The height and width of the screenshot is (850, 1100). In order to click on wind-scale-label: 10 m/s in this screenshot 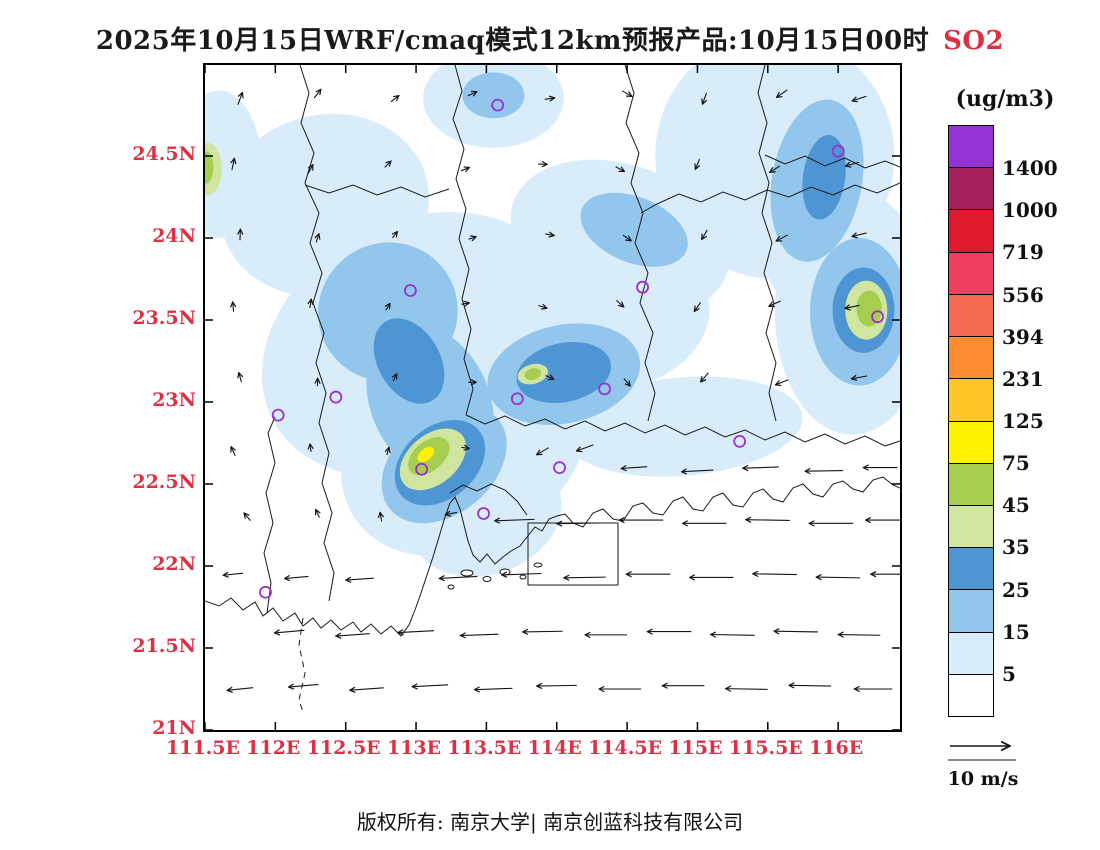, I will do `click(983, 779)`.